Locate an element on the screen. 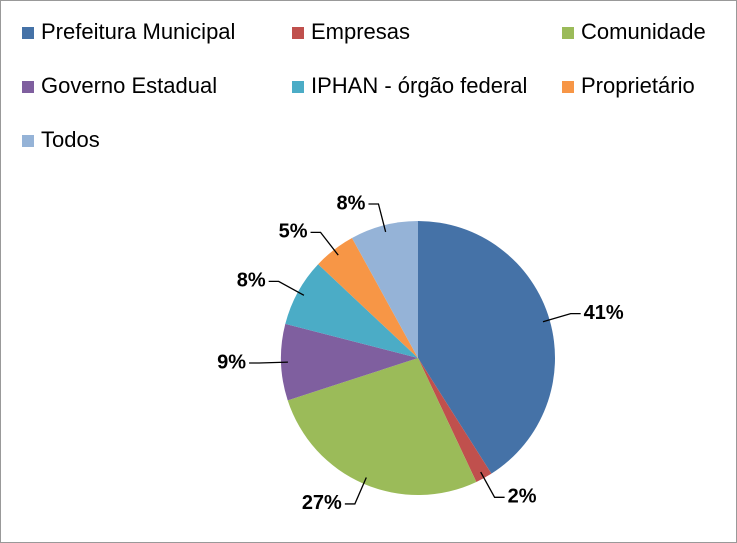 The height and width of the screenshot is (543, 737). data-label: 27% is located at coordinates (322, 503).